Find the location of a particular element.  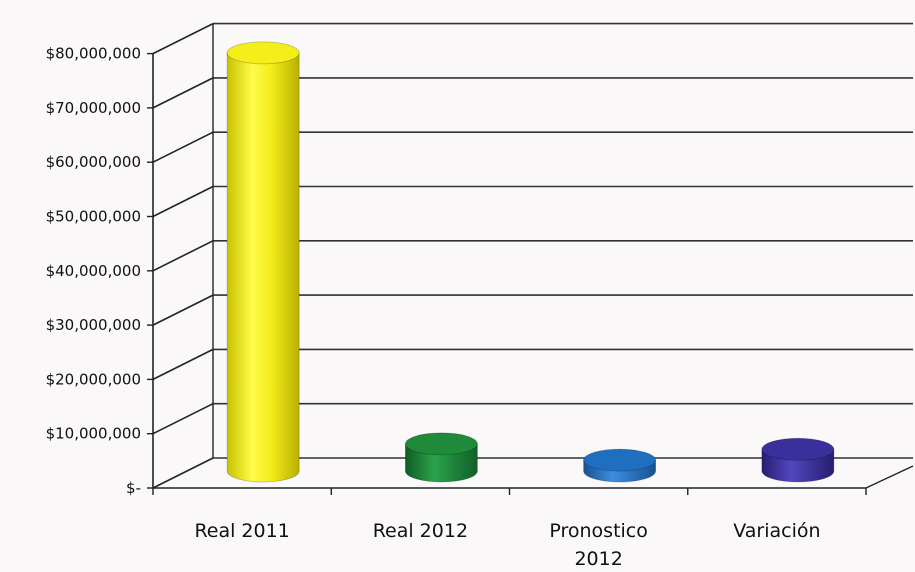

y-tick-label: $40,000,000 is located at coordinates (93, 271).